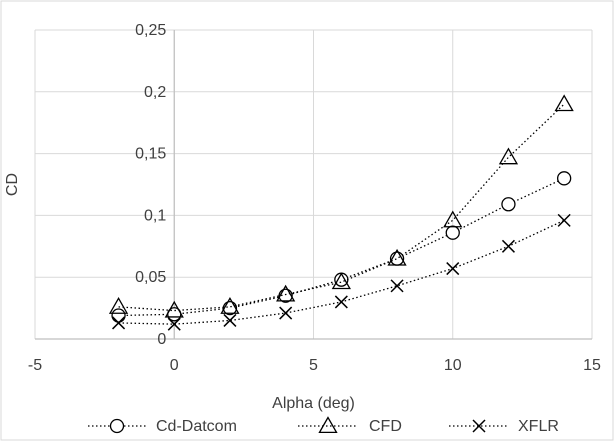  Describe the element at coordinates (538, 426) in the screenshot. I see `legend-label: XFLR` at that location.